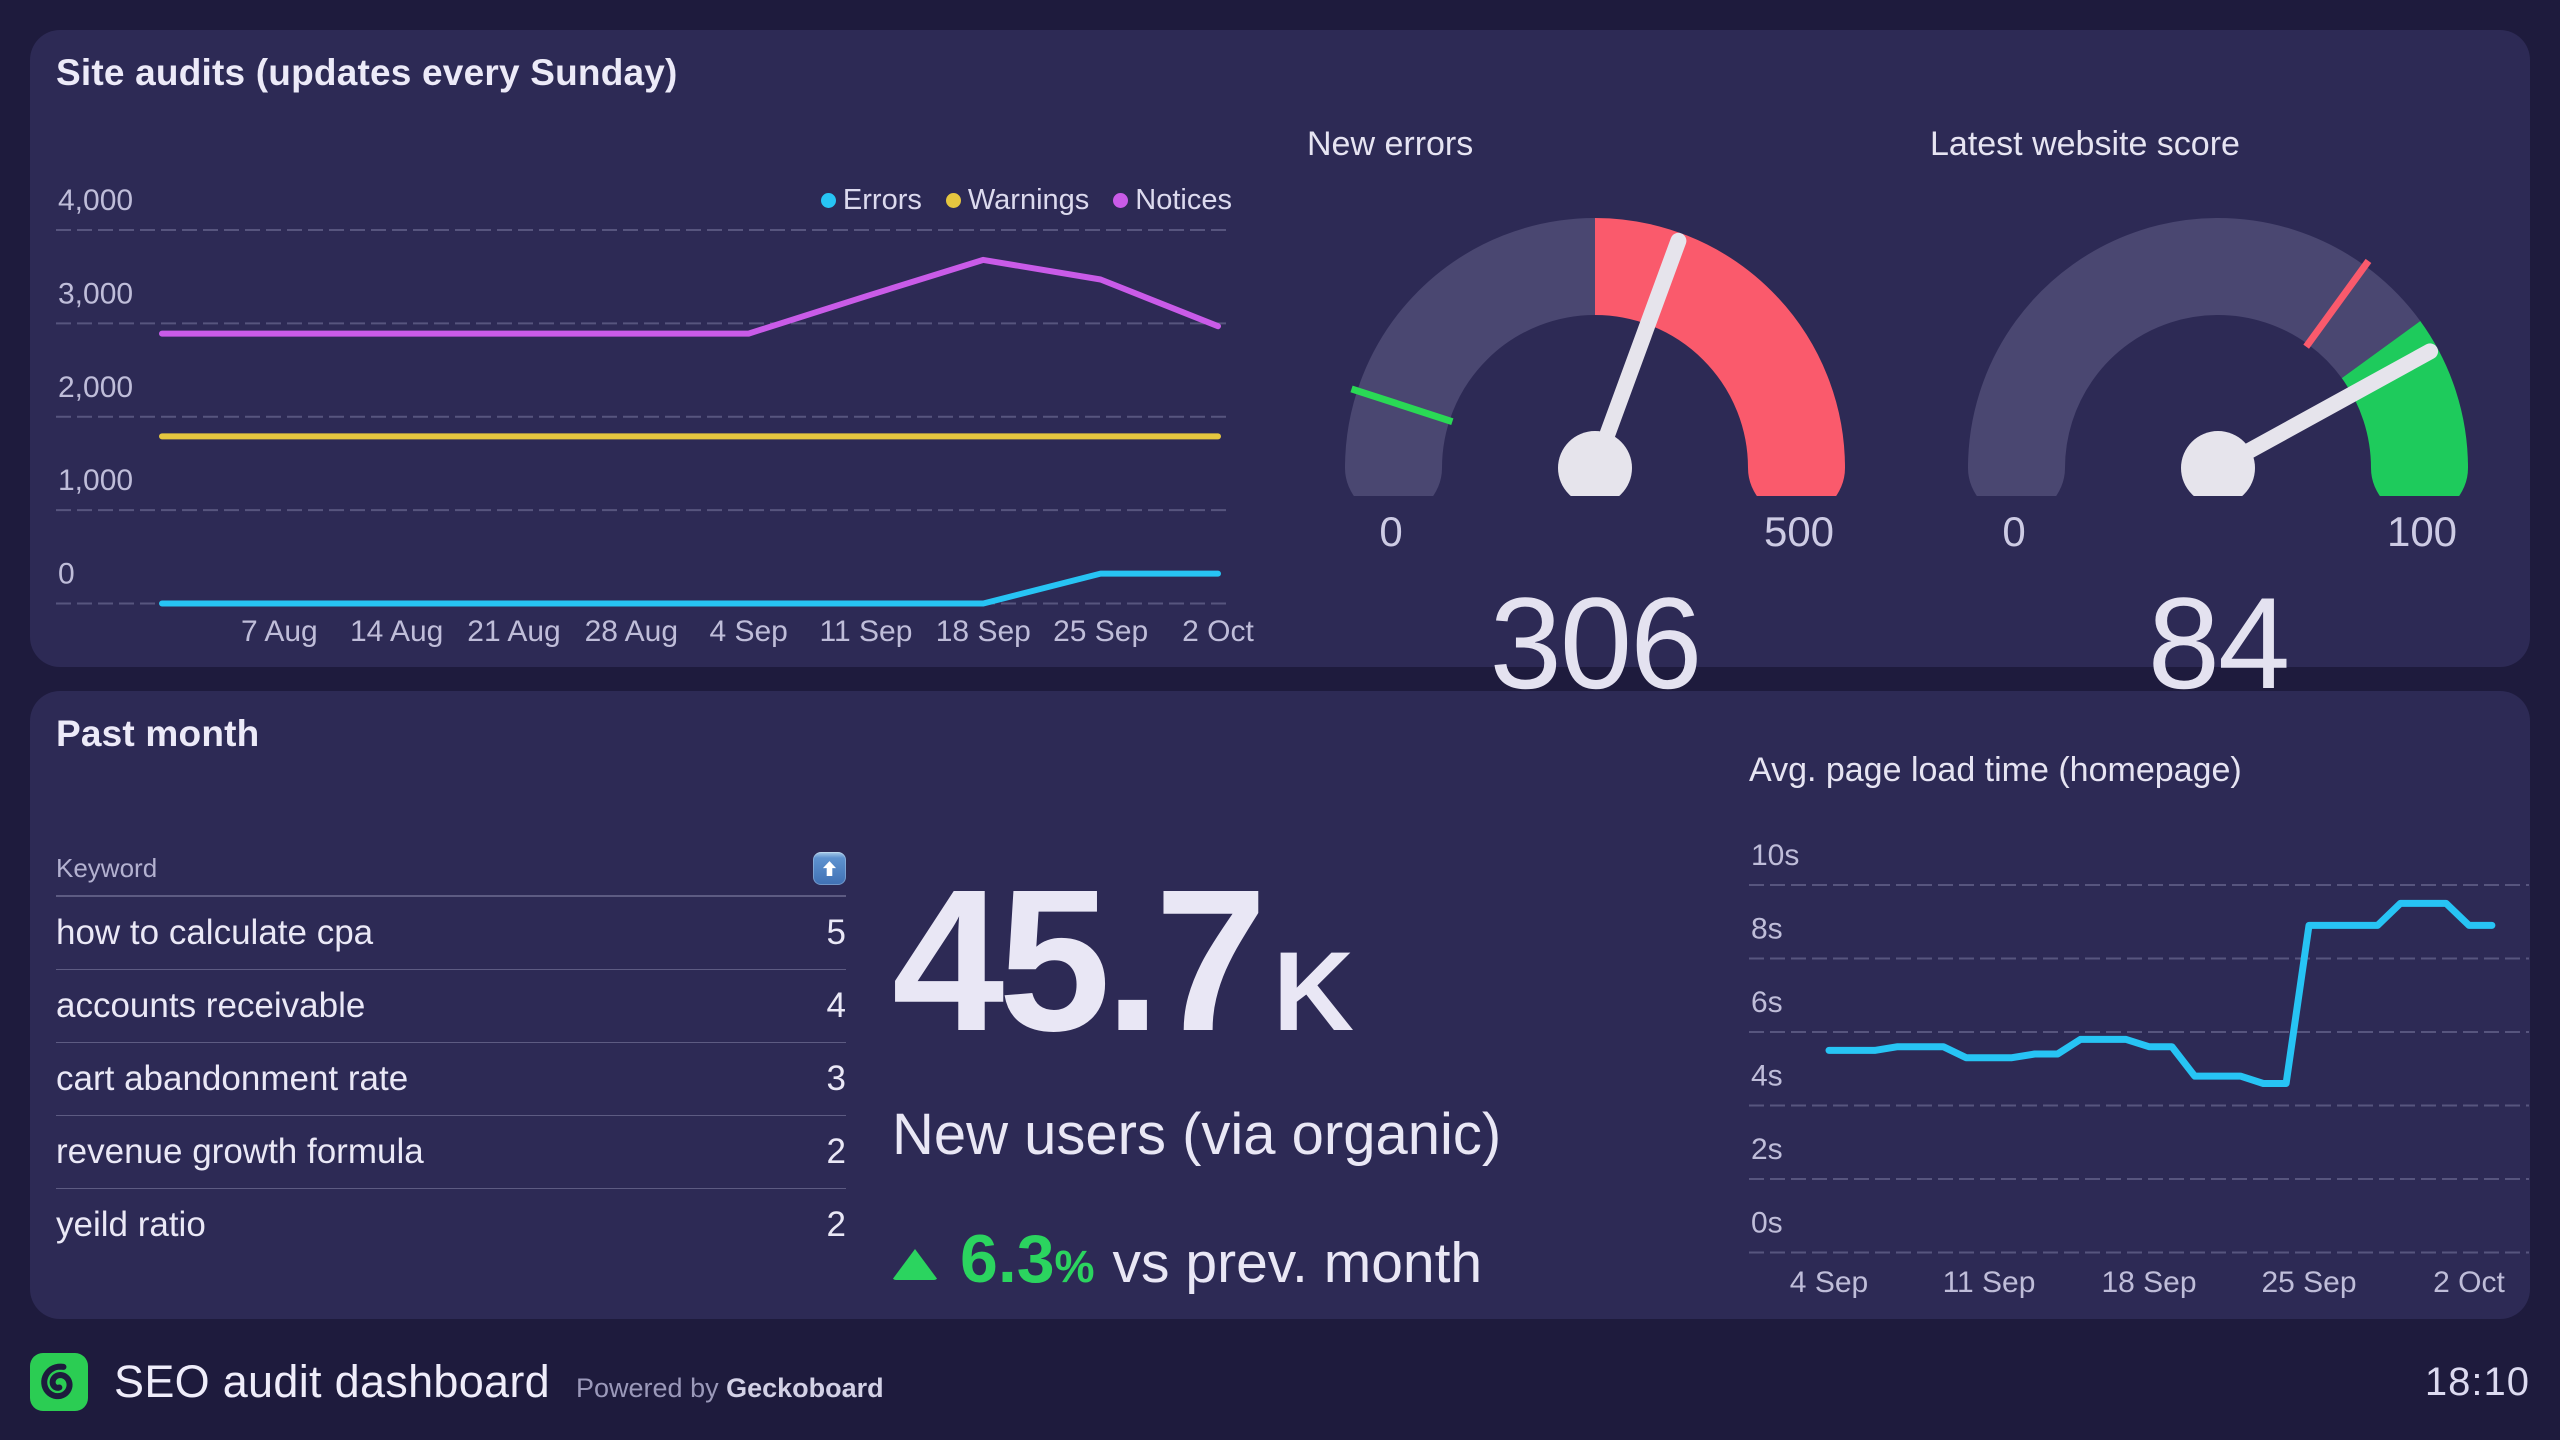 This screenshot has height=1440, width=2560. I want to click on keyword-cell: how to calculate cpa, so click(215, 932).